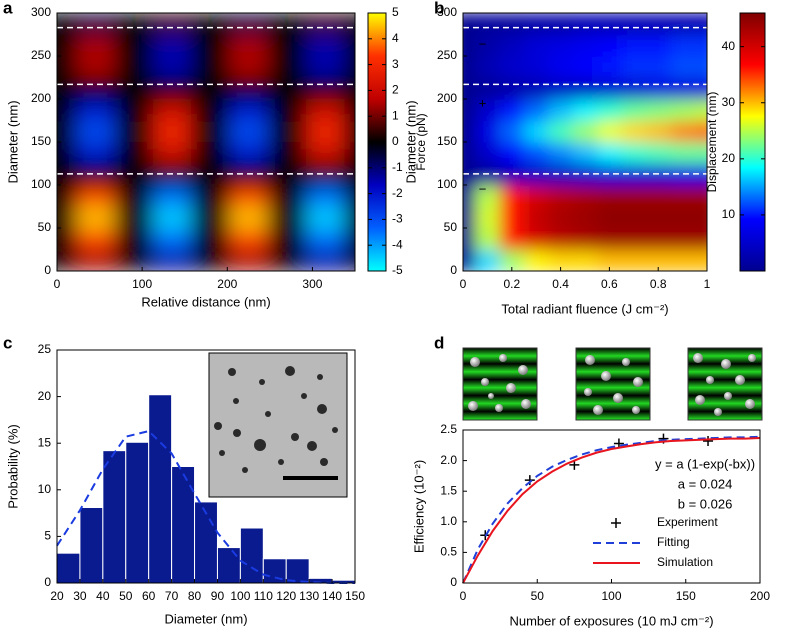 The height and width of the screenshot is (632, 788). I want to click on y-tick-label: 50, so click(451, 227).